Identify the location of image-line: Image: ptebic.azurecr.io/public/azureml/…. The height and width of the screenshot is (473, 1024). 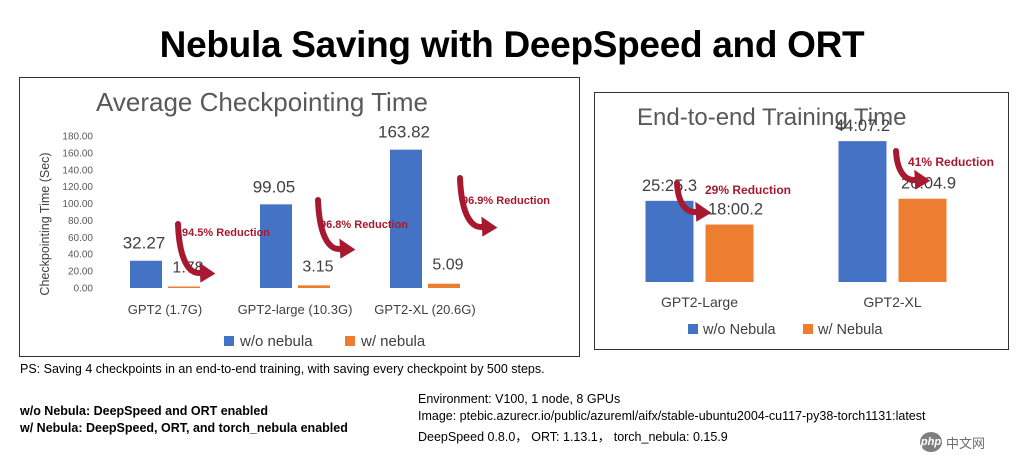
(672, 416).